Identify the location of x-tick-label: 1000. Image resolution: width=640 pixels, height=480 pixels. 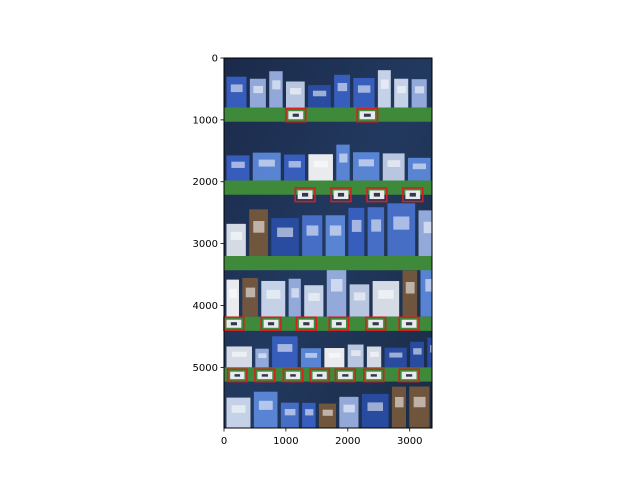
(285, 441).